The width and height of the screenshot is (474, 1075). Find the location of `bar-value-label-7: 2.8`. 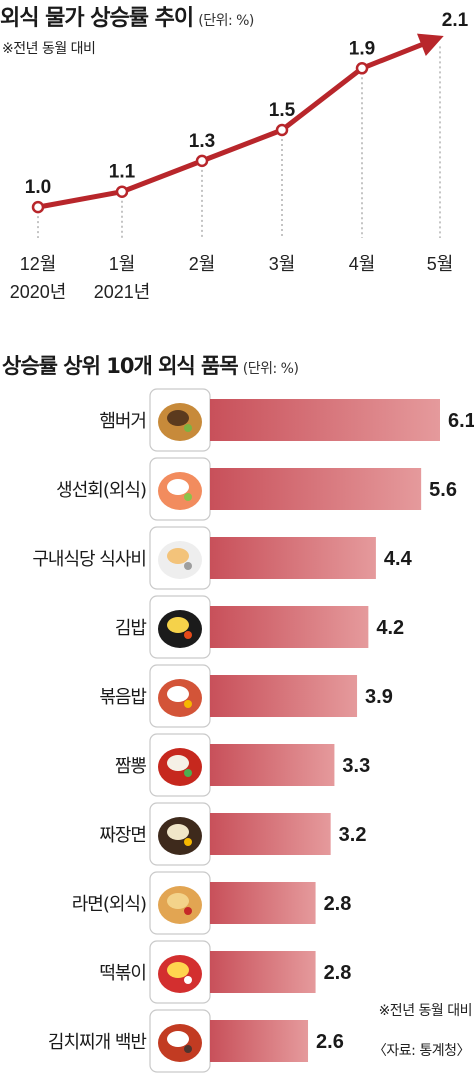

bar-value-label-7: 2.8 is located at coordinates (338, 904).